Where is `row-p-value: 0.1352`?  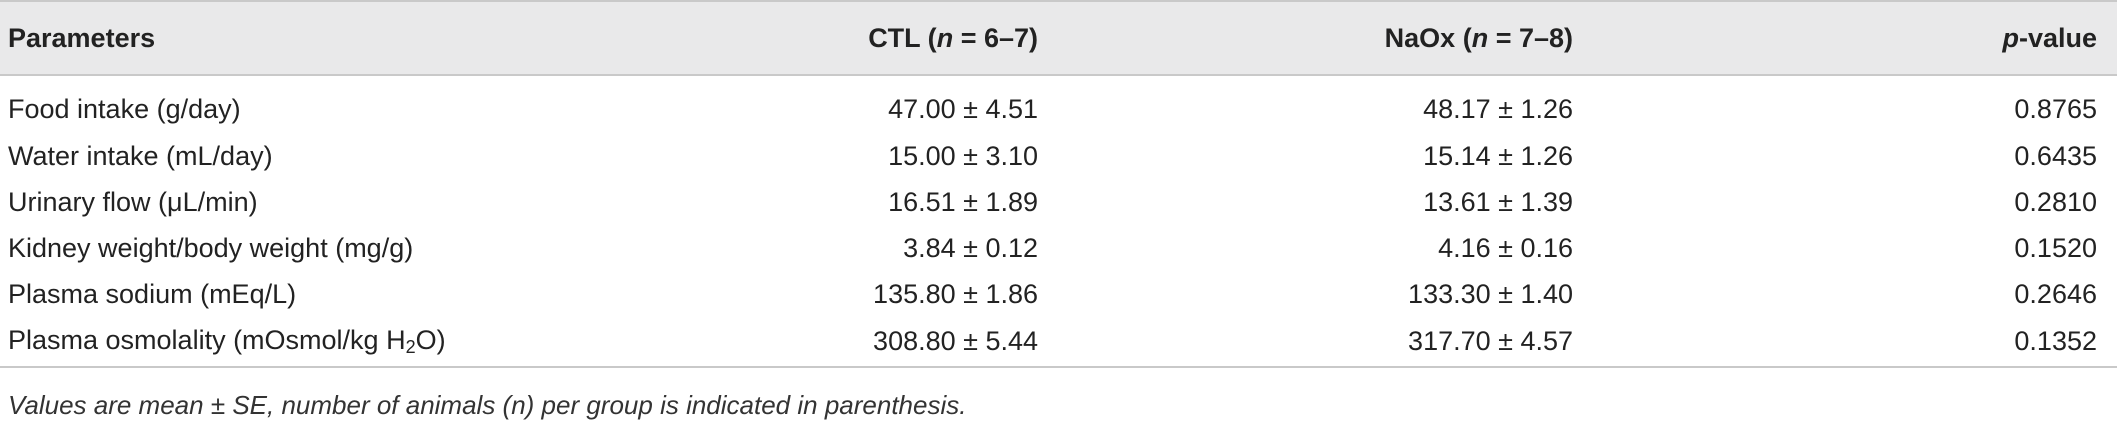 row-p-value: 0.1352 is located at coordinates (2055, 341).